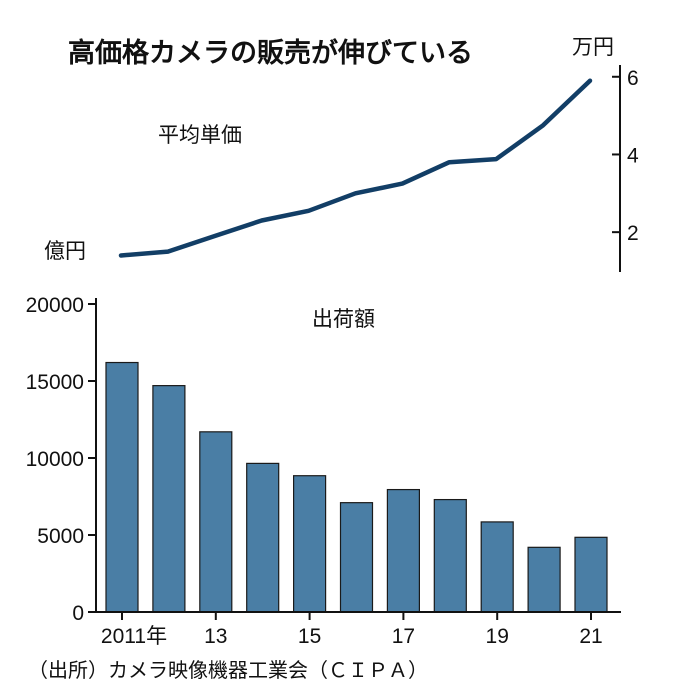 The height and width of the screenshot is (700, 679). Describe the element at coordinates (270, 53) in the screenshot. I see `chart-title: 高価格カメラの販売が伸びている` at that location.